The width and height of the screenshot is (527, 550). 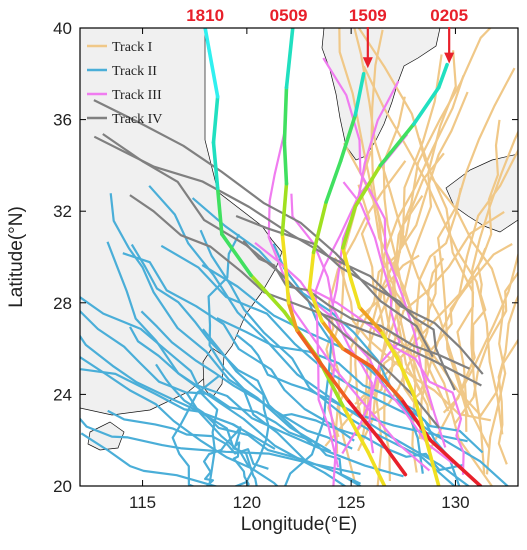 What do you see at coordinates (62, 120) in the screenshot?
I see `y-tick-label: 36` at bounding box center [62, 120].